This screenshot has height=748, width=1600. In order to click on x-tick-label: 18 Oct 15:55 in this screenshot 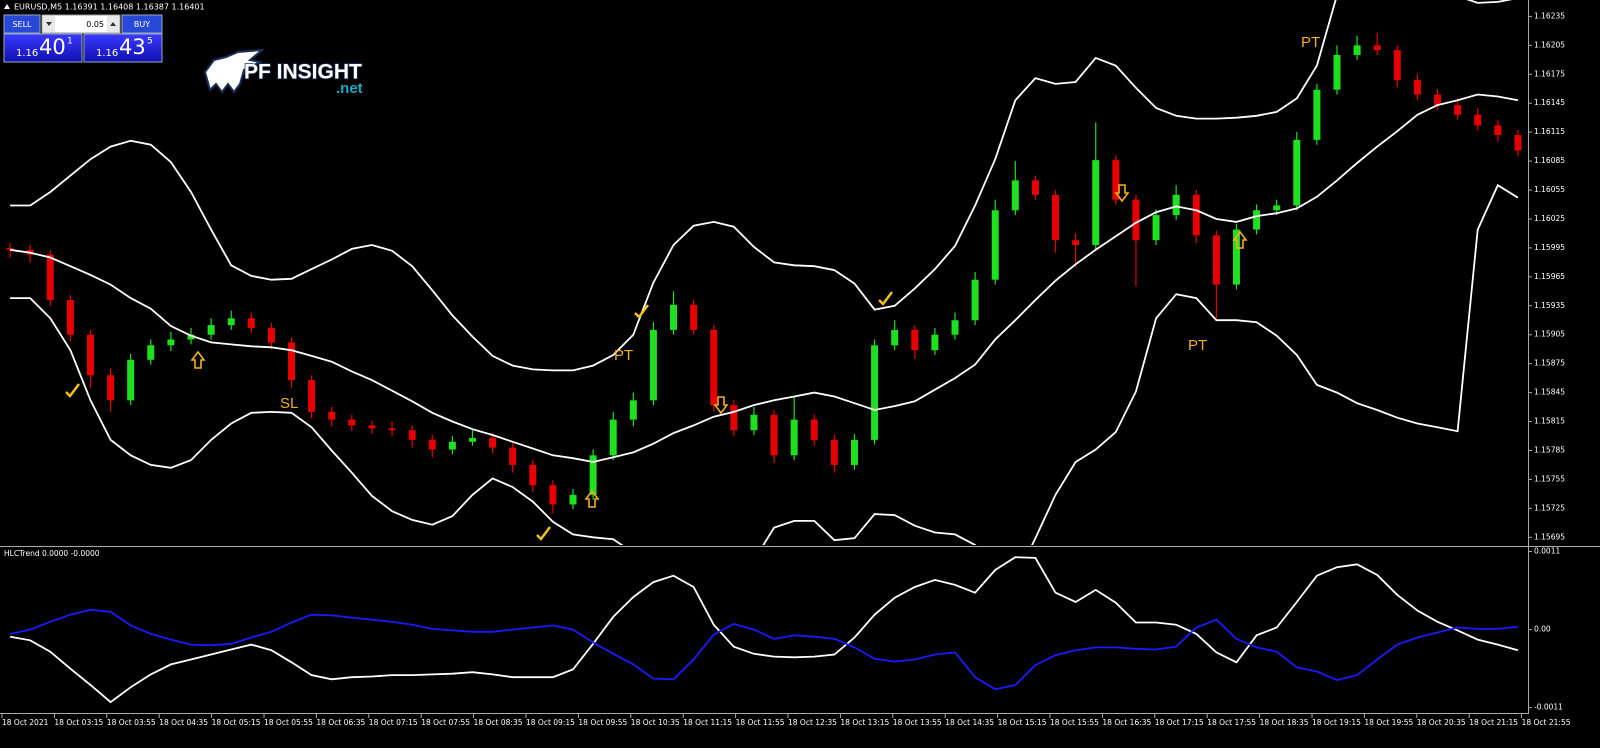, I will do `click(1074, 722)`.